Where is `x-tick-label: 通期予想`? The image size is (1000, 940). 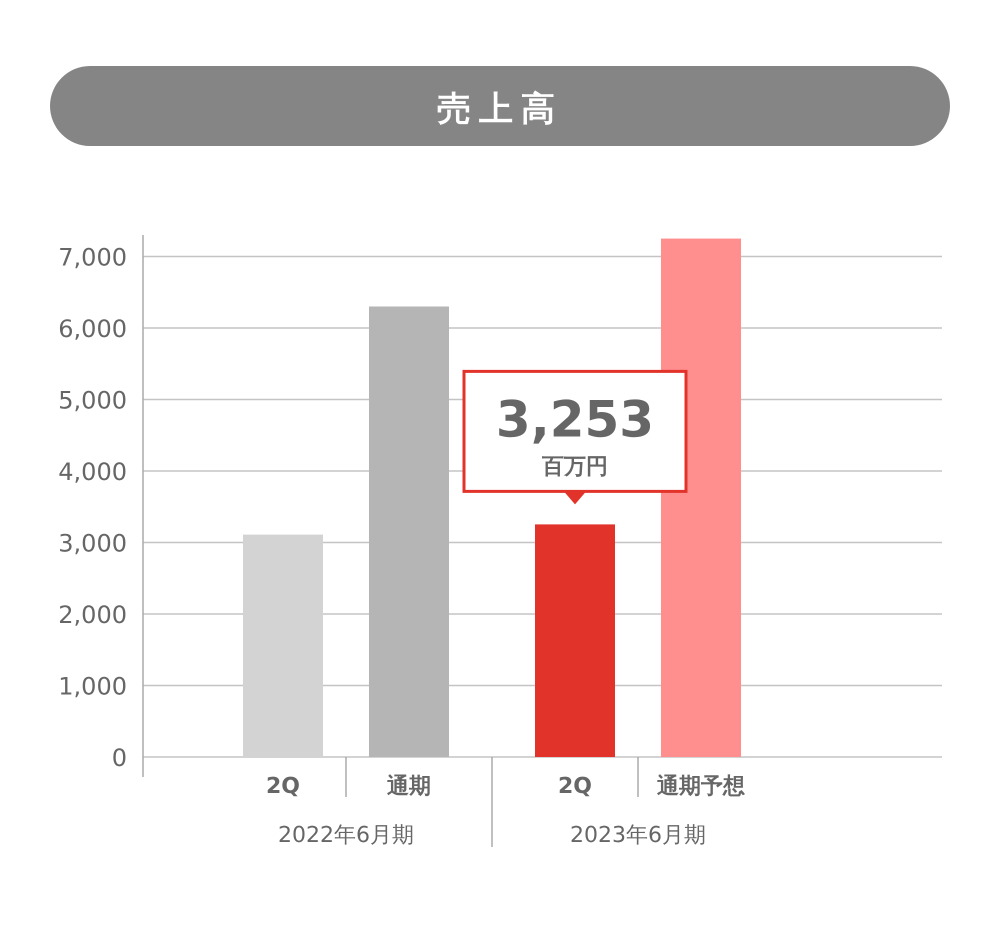
x-tick-label: 通期予想 is located at coordinates (700, 786).